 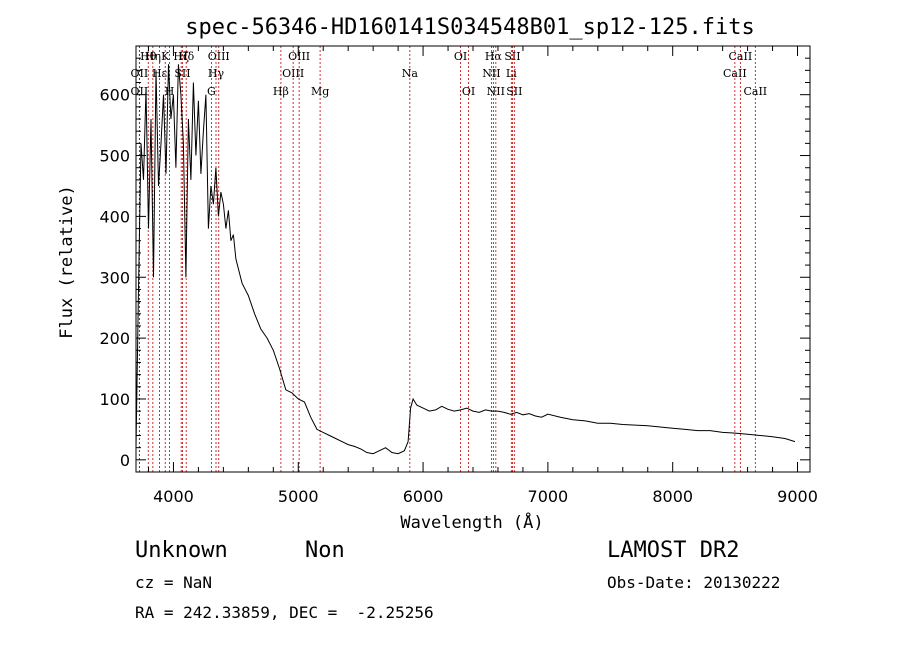 What do you see at coordinates (460, 56) in the screenshot?
I see `line-marker-label-18: OI` at bounding box center [460, 56].